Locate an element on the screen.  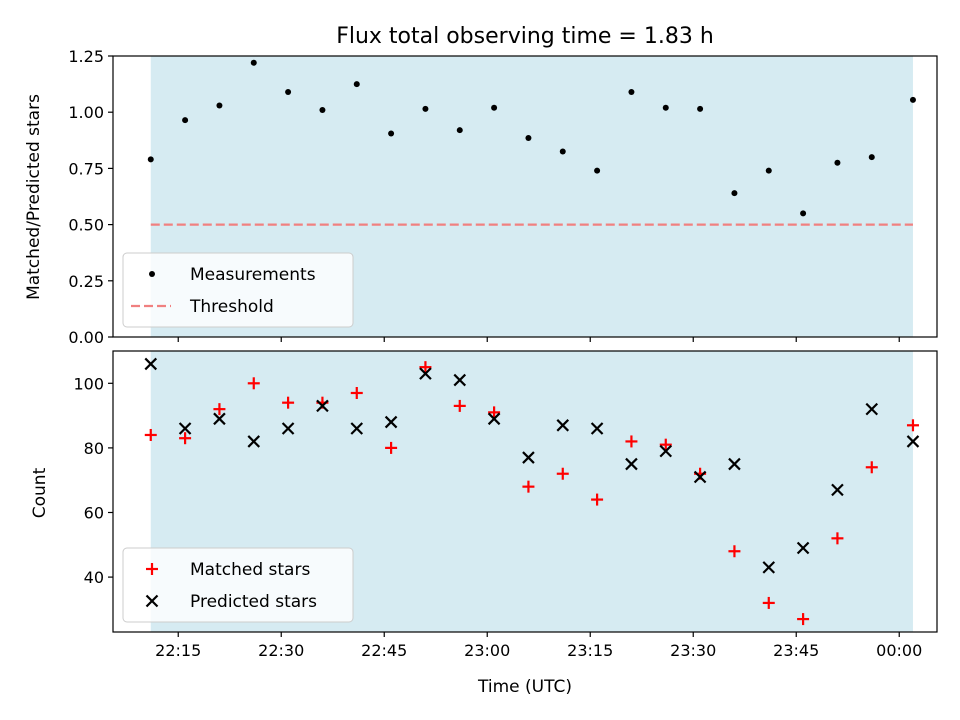
y-tick-label: 40 is located at coordinates (94, 577).